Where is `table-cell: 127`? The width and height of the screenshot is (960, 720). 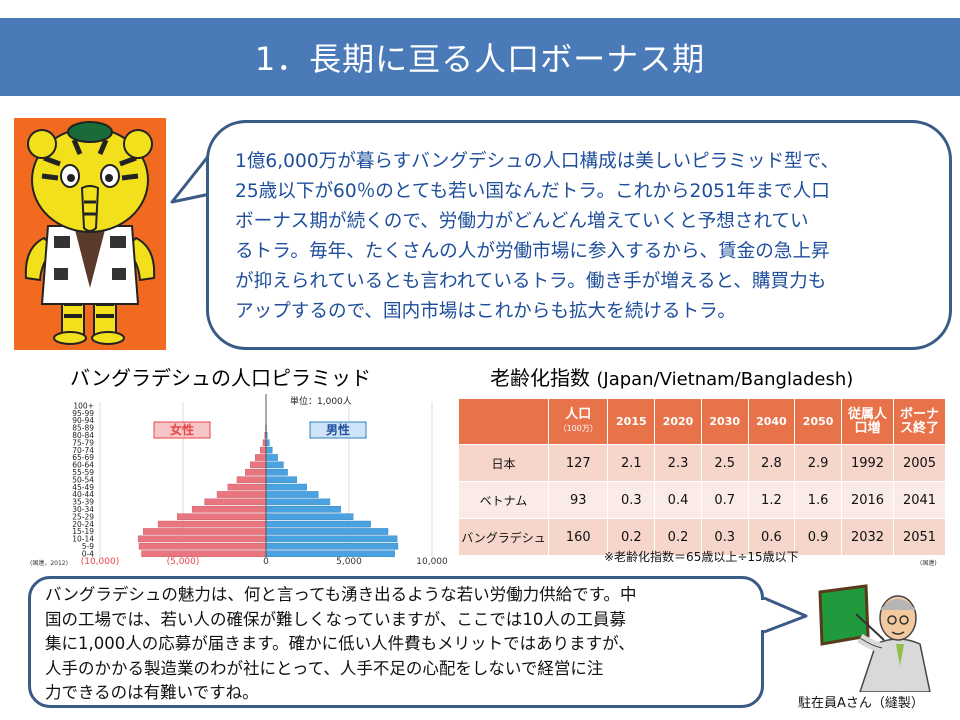
table-cell: 127 is located at coordinates (578, 463).